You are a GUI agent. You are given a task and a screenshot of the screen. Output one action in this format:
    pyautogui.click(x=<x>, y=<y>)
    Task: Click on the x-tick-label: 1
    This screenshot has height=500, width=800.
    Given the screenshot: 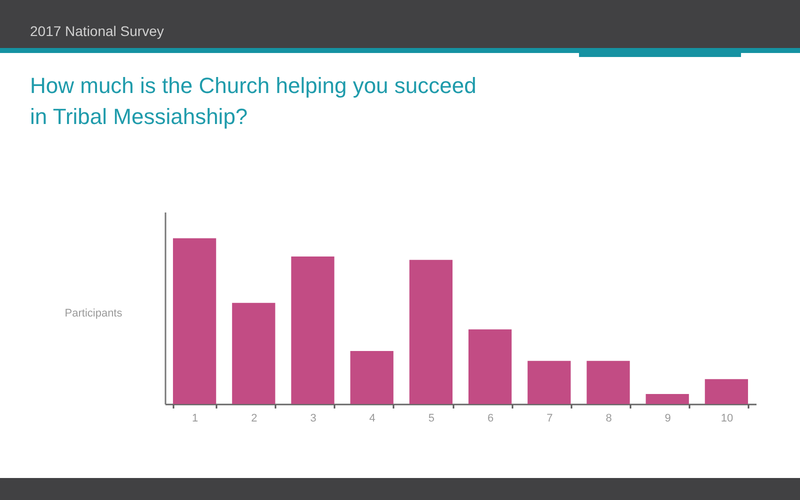 What is the action you would take?
    pyautogui.click(x=195, y=418)
    